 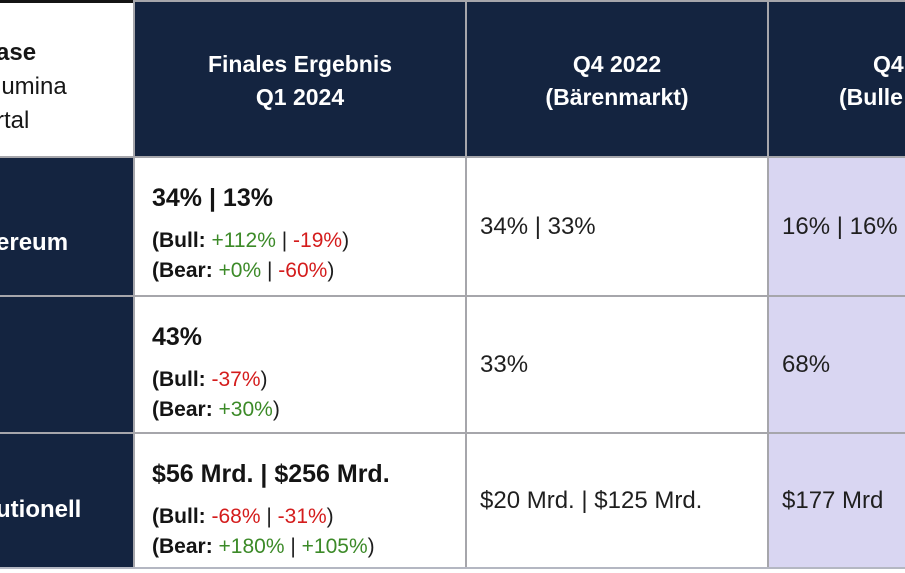 I want to click on corner-line-2: lumina, so click(x=33, y=86).